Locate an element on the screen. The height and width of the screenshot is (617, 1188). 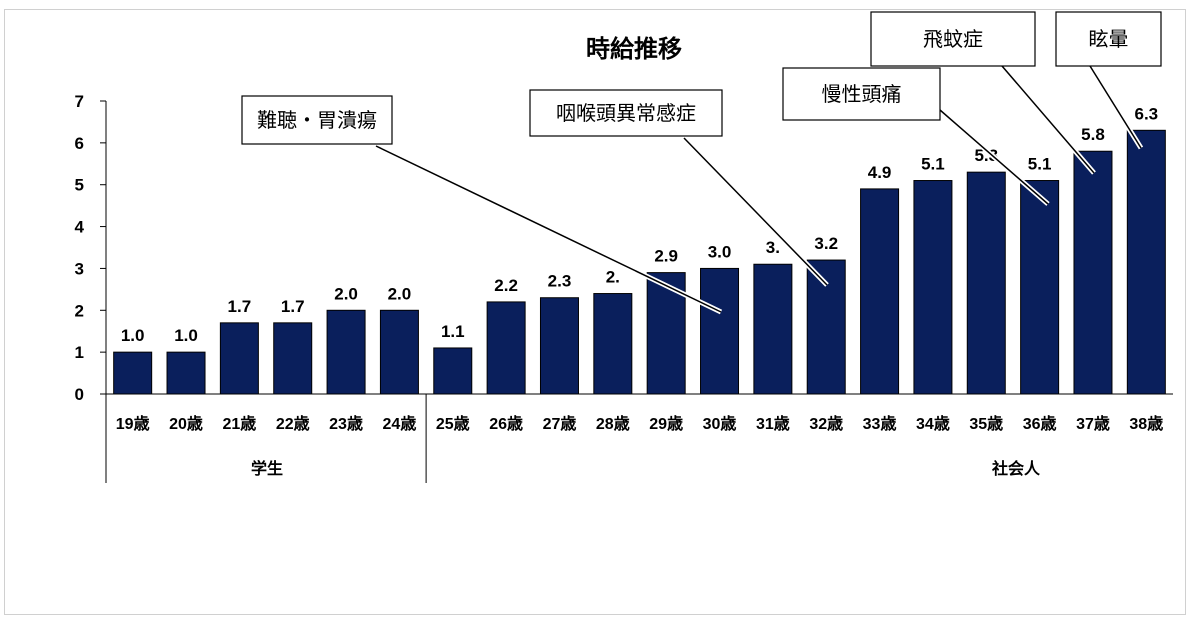
bar-value-label: 2.9 is located at coordinates (666, 256).